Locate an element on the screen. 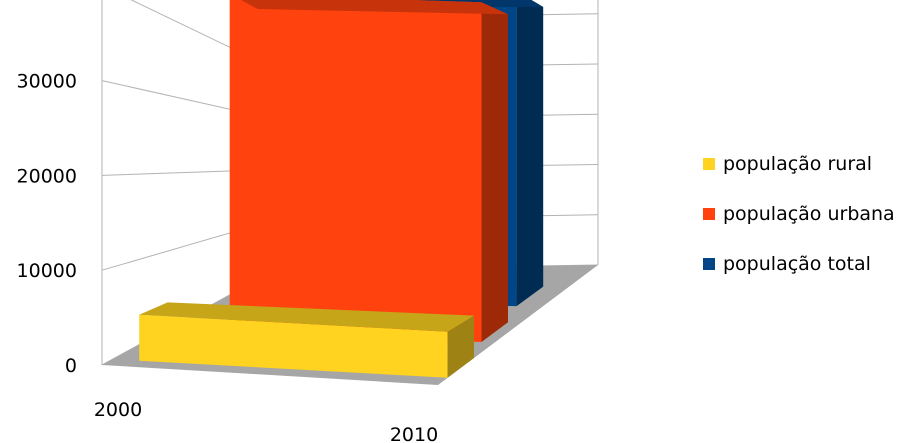 The height and width of the screenshot is (443, 921). bar-front-face is located at coordinates (293, 346).